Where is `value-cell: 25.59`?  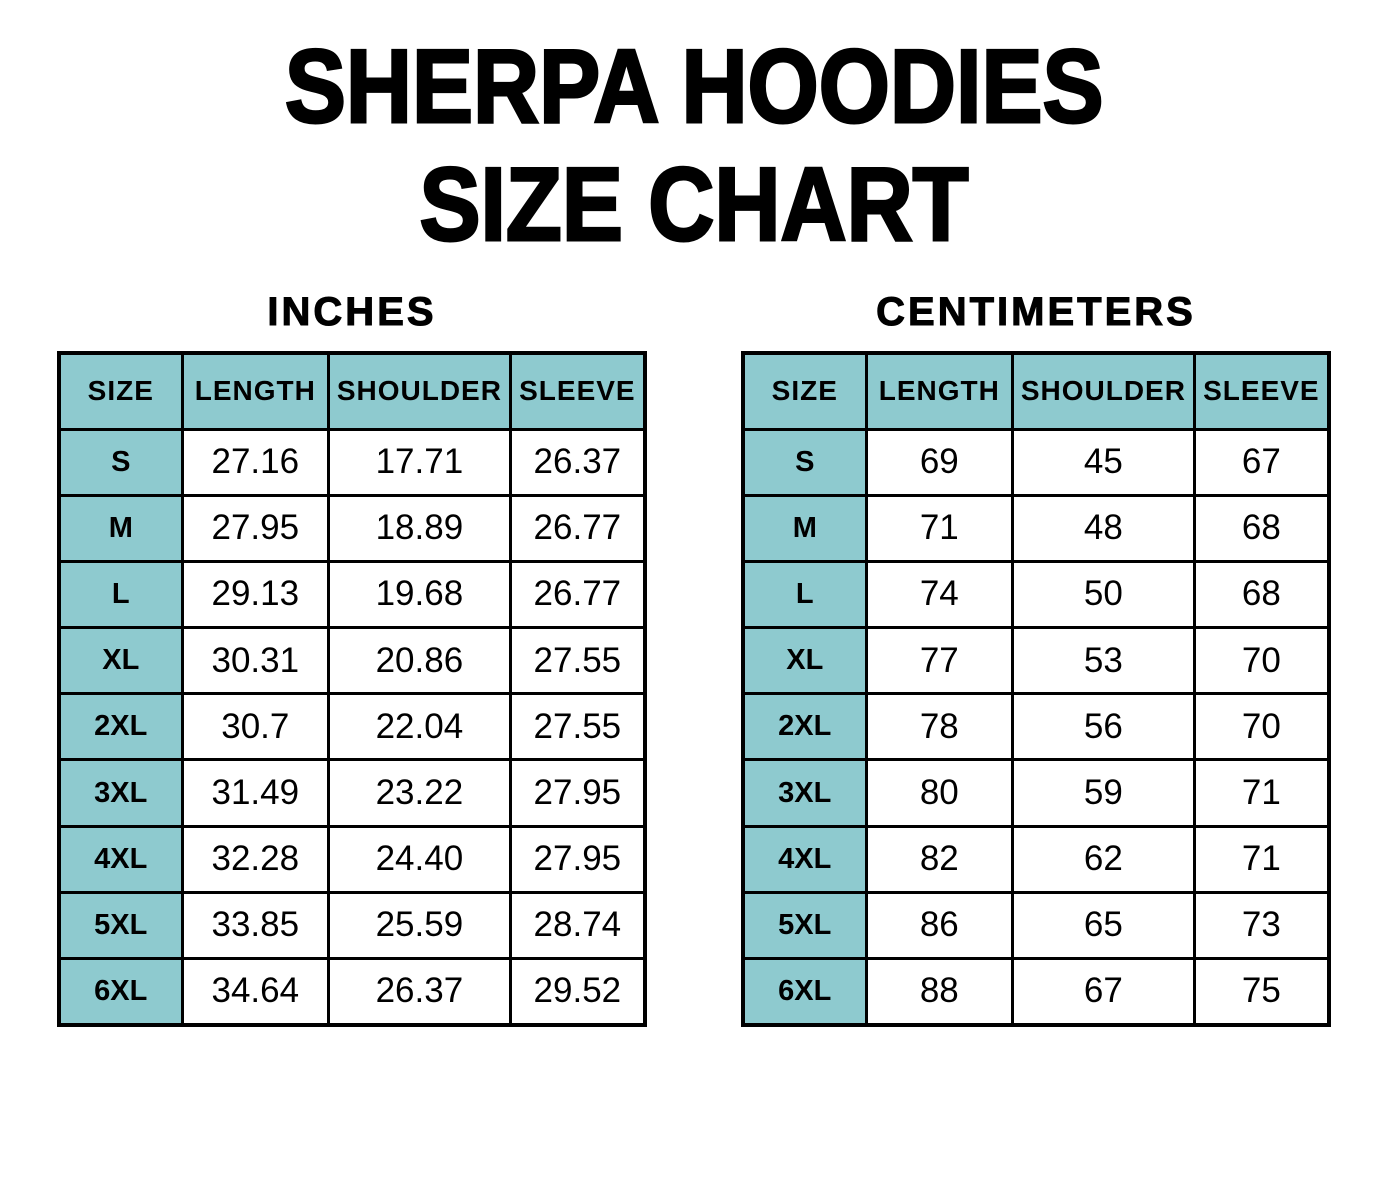 value-cell: 25.59 is located at coordinates (419, 925).